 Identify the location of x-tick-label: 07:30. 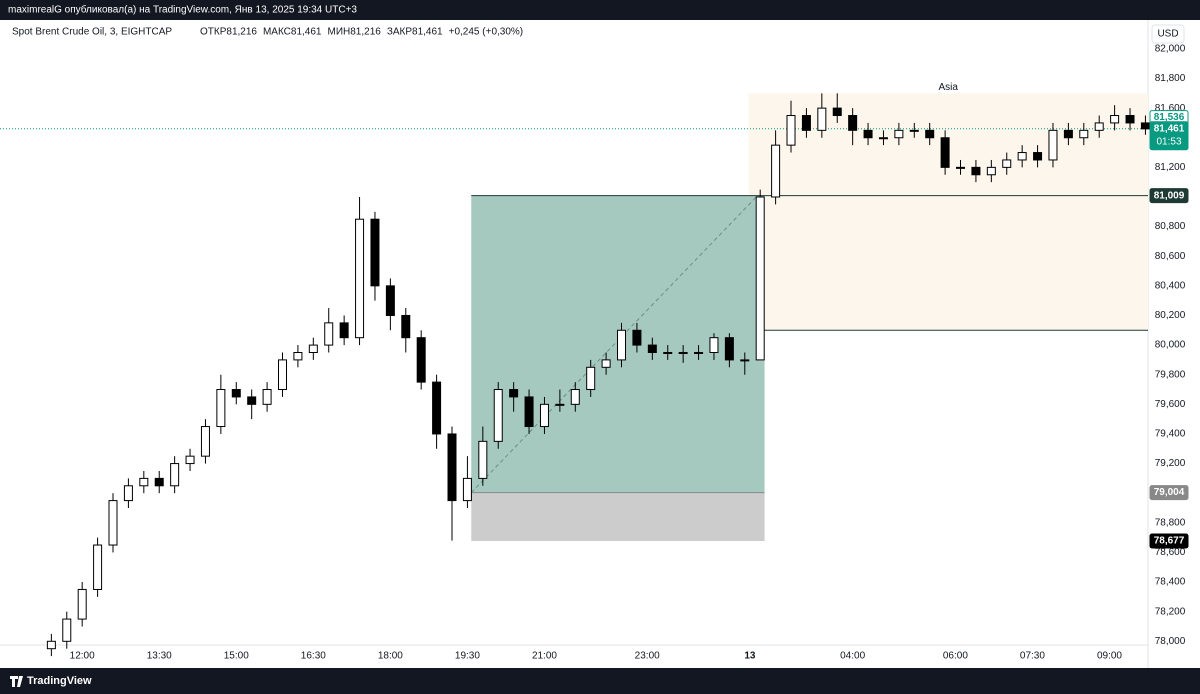
(1032, 656).